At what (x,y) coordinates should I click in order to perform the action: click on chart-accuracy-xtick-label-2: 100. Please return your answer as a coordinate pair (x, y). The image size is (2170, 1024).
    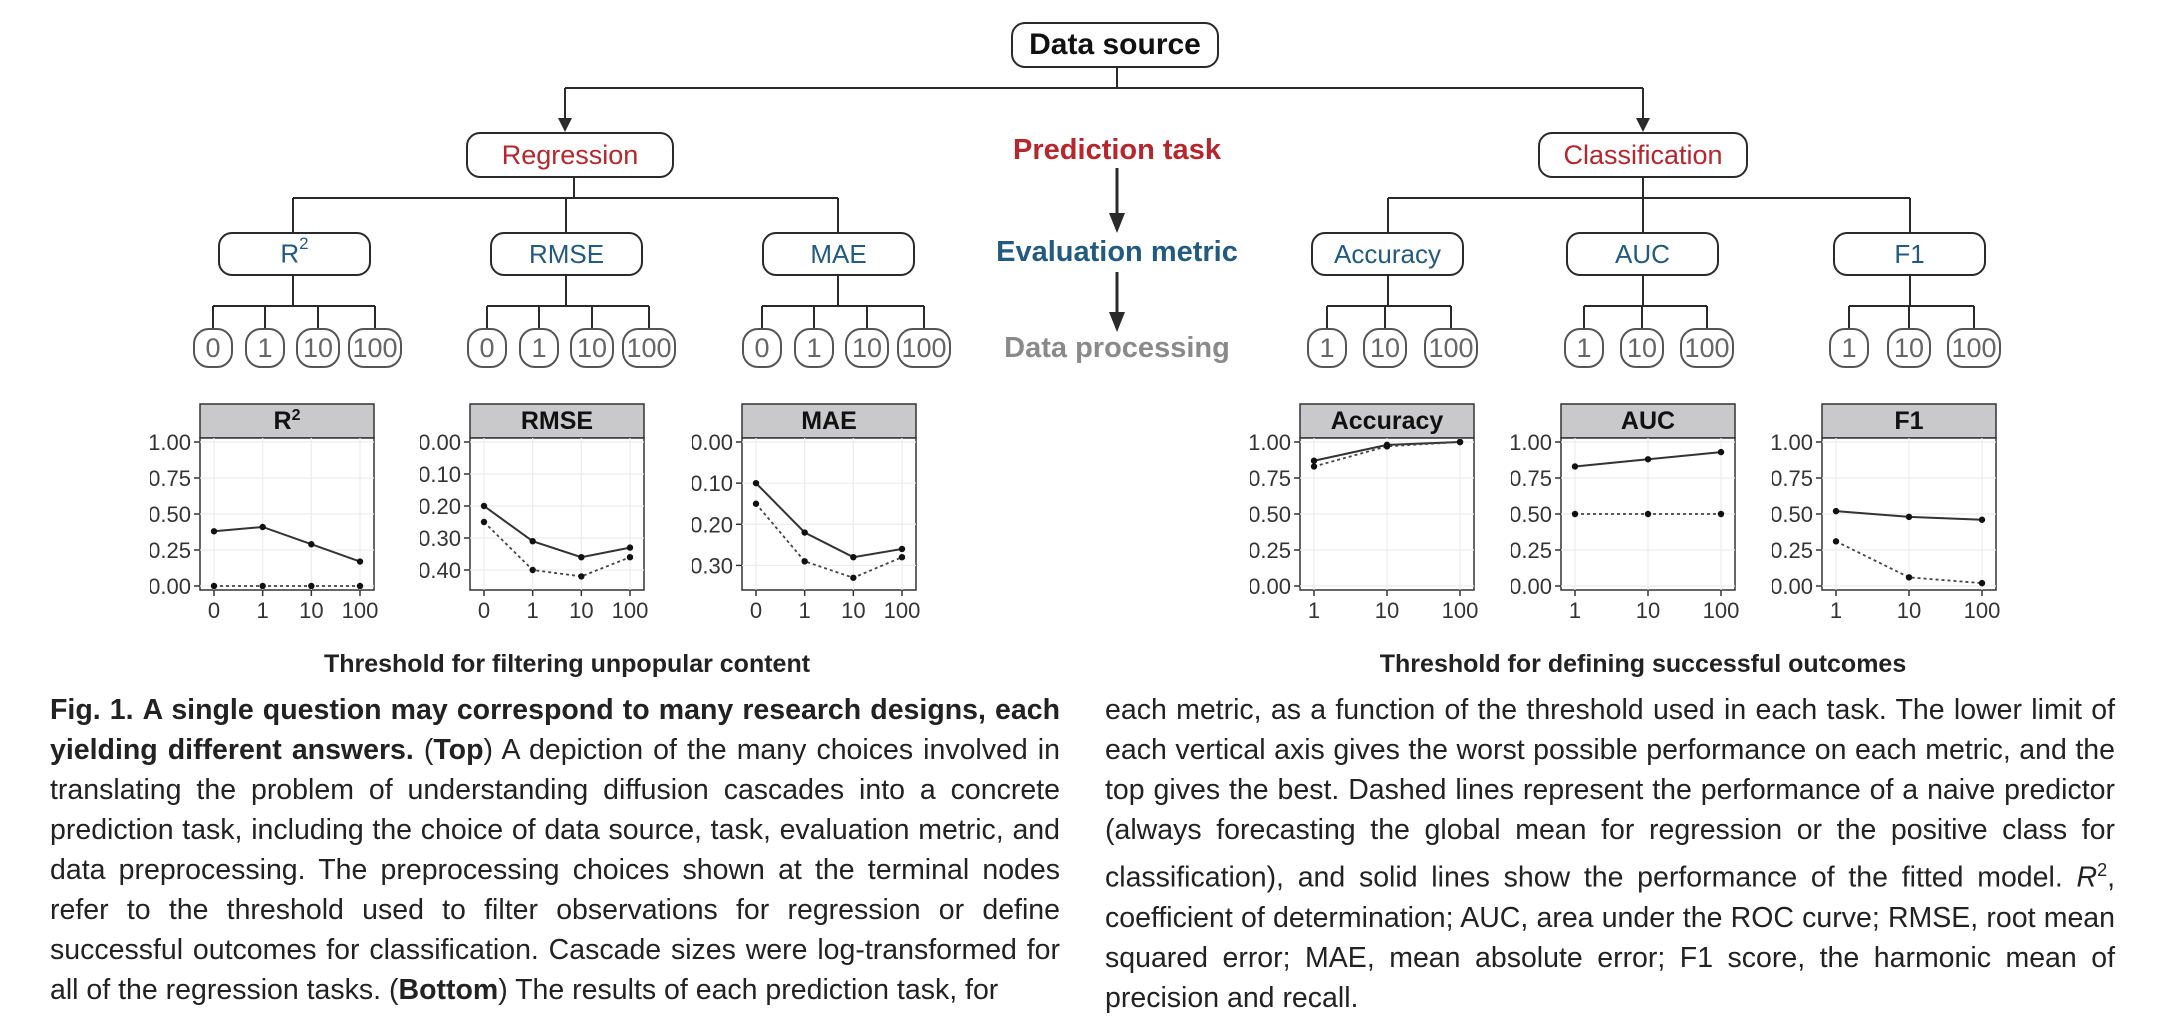
    Looking at the image, I should click on (1460, 610).